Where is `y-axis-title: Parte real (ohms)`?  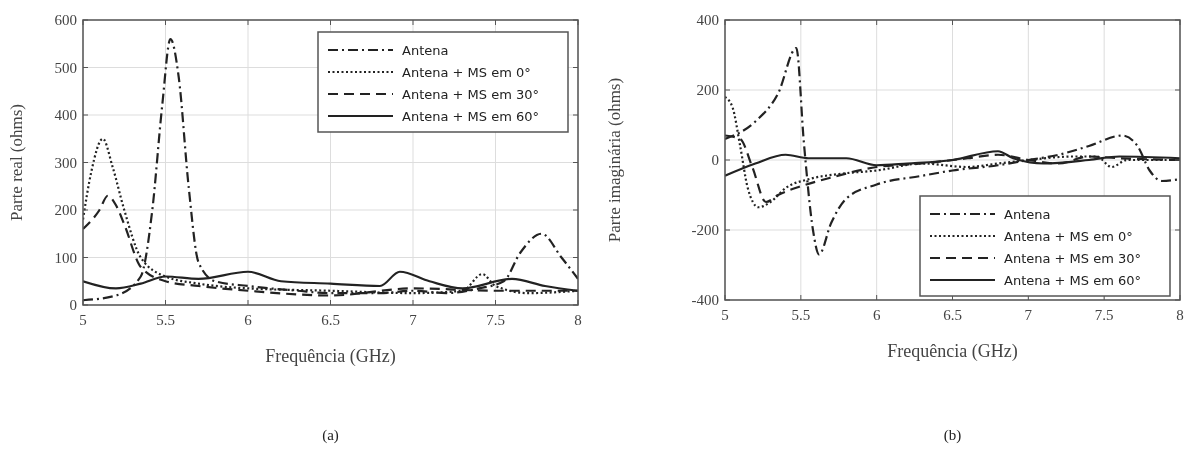 y-axis-title: Parte real (ohms) is located at coordinates (16, 162).